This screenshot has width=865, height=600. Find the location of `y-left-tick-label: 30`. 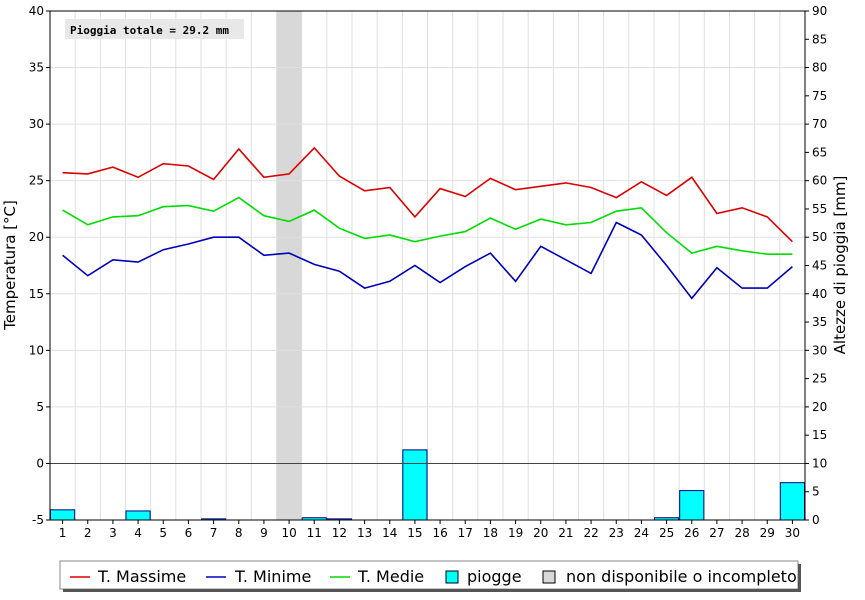

y-left-tick-label: 30 is located at coordinates (36, 124).